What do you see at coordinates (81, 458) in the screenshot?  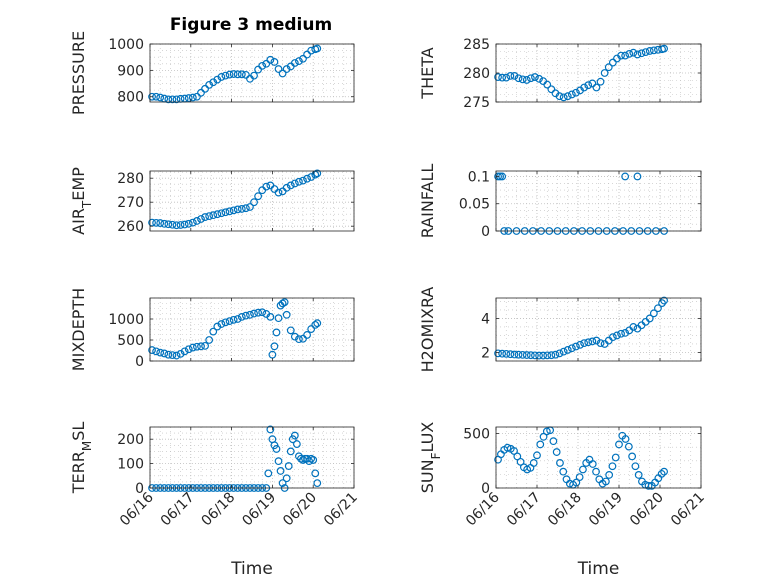 I see `y-axis-label: TERRMSL` at bounding box center [81, 458].